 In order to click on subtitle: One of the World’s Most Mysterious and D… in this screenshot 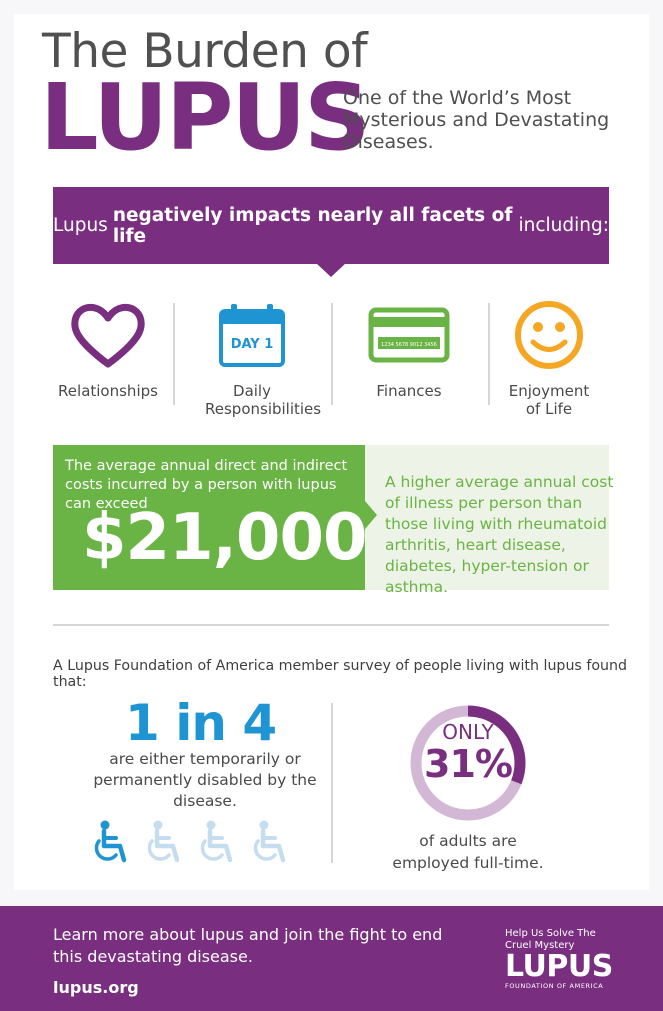, I will do `click(476, 120)`.